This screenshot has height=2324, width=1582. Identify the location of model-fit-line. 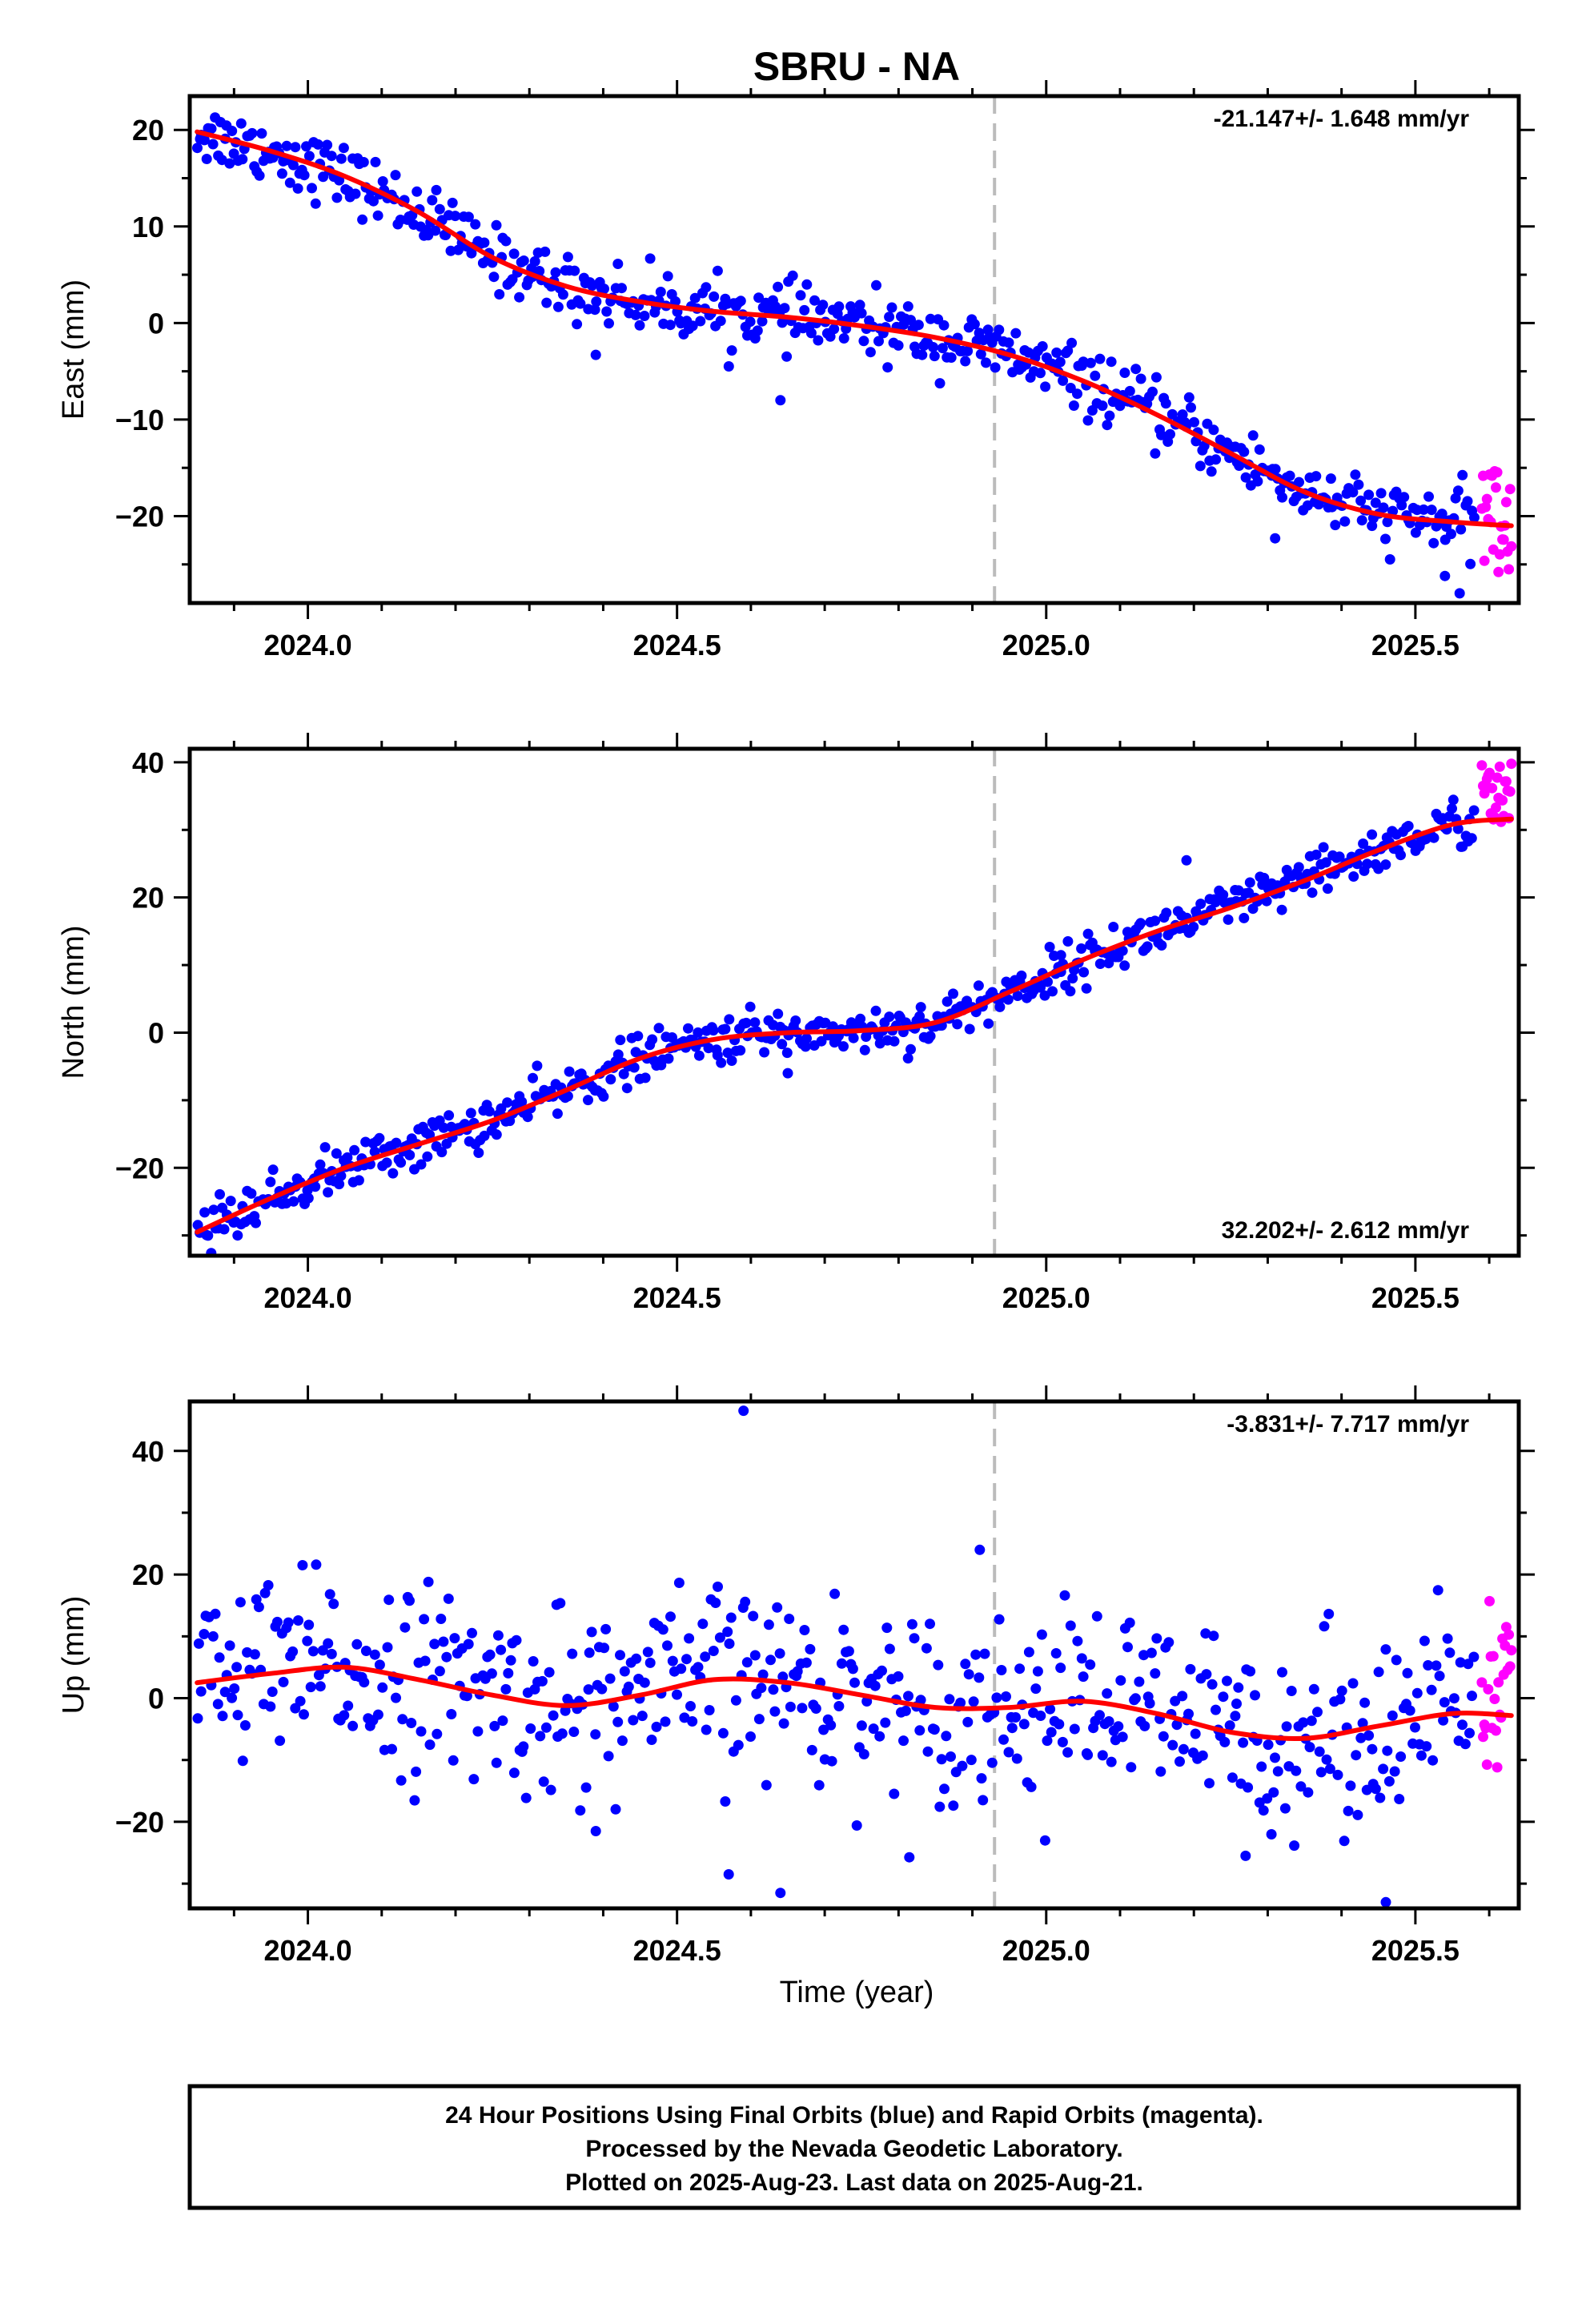
(854, 329).